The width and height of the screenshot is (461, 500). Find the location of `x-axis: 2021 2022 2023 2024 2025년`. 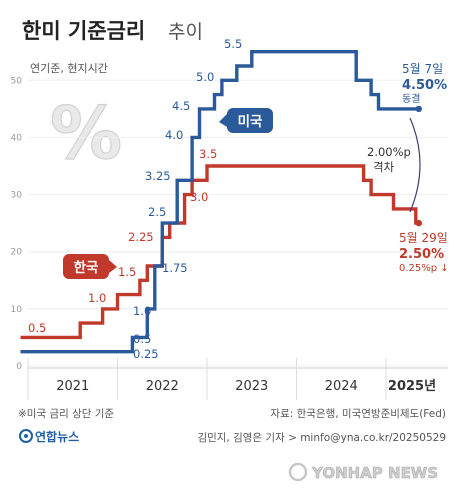

x-axis: 2021 2022 2023 2024 2025년 is located at coordinates (237, 379).